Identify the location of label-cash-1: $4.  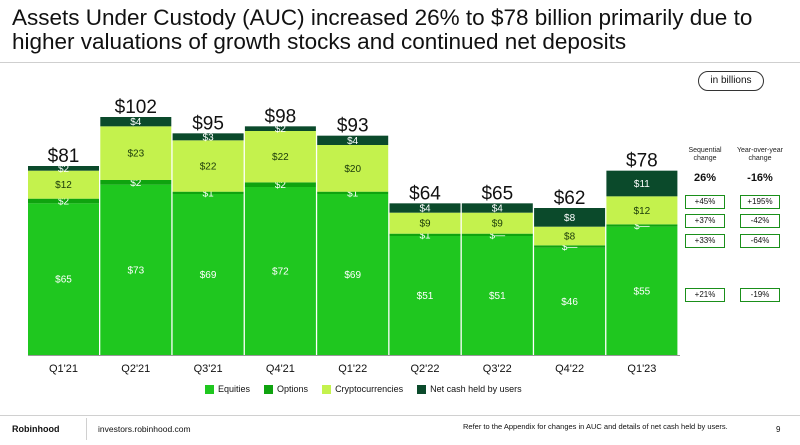
(136, 122).